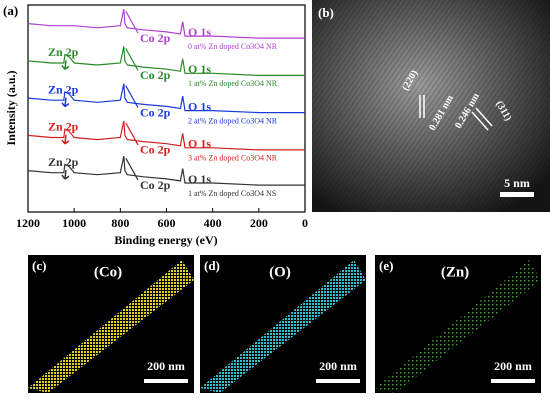 This screenshot has width=550, height=403. I want to click on element-label: (Co), so click(108, 272).